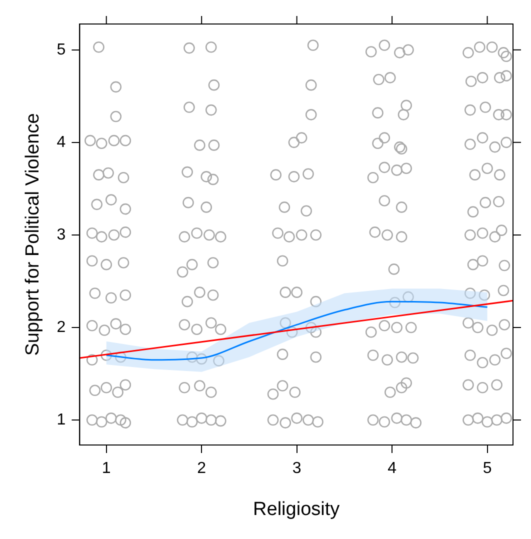  I want to click on x-tick-label: 1, so click(106, 469).